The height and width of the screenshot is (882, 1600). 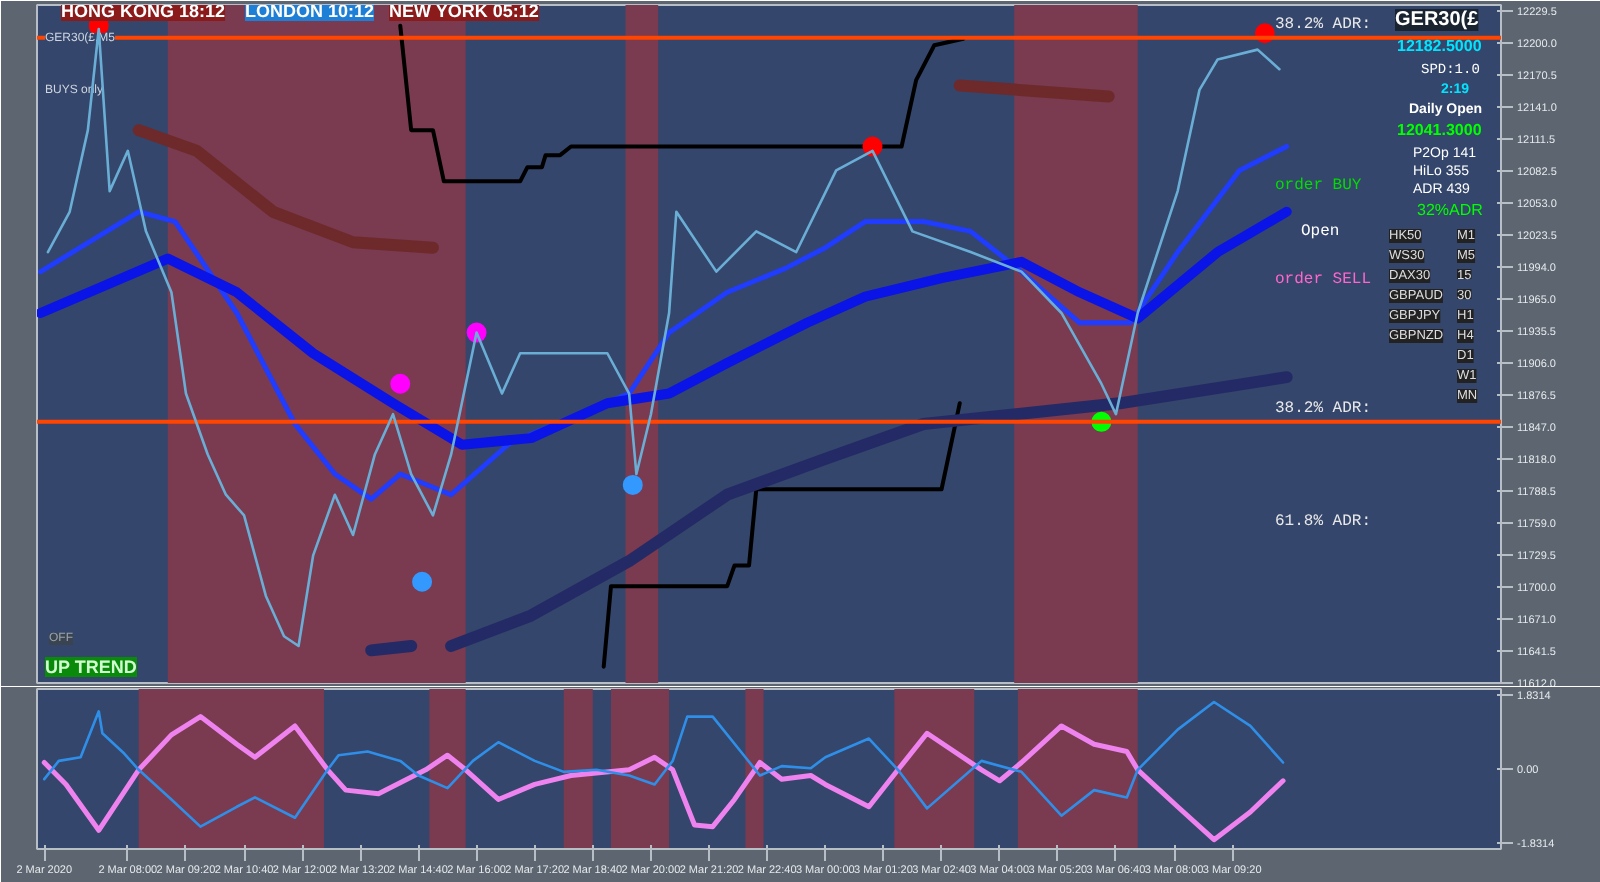 What do you see at coordinates (1323, 522) in the screenshot?
I see `annotation: 61.8% ADR:` at bounding box center [1323, 522].